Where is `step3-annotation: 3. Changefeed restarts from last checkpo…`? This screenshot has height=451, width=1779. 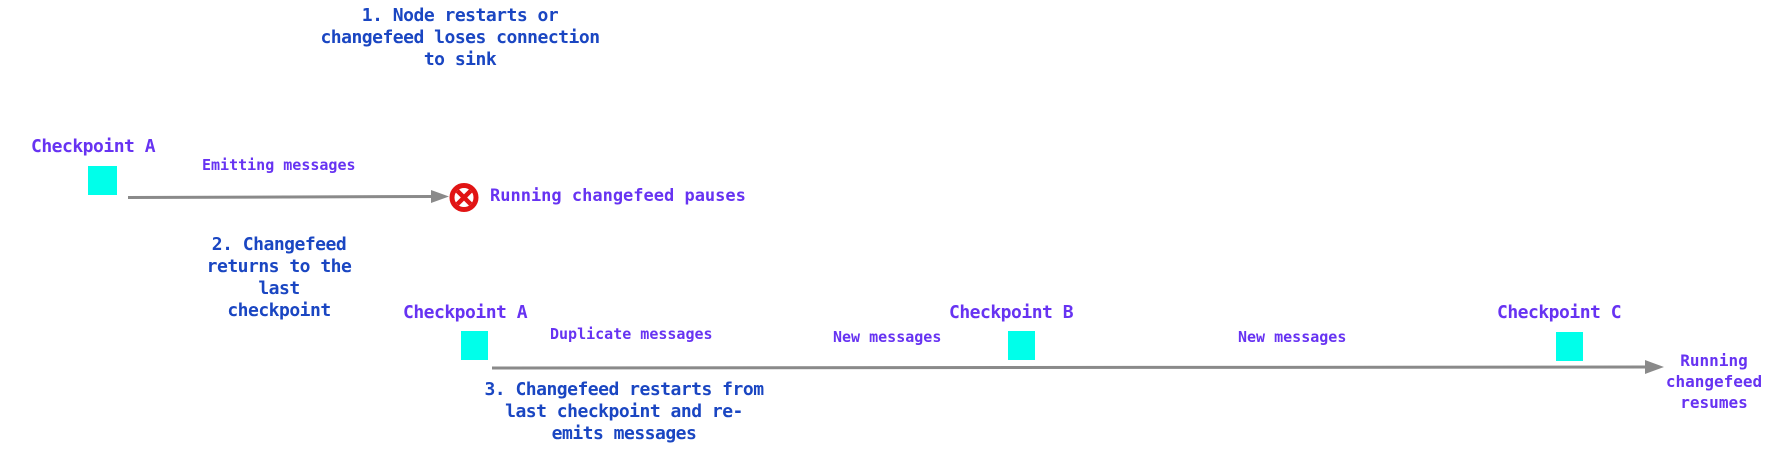 step3-annotation: 3. Changefeed restarts from last checkpo… is located at coordinates (624, 411).